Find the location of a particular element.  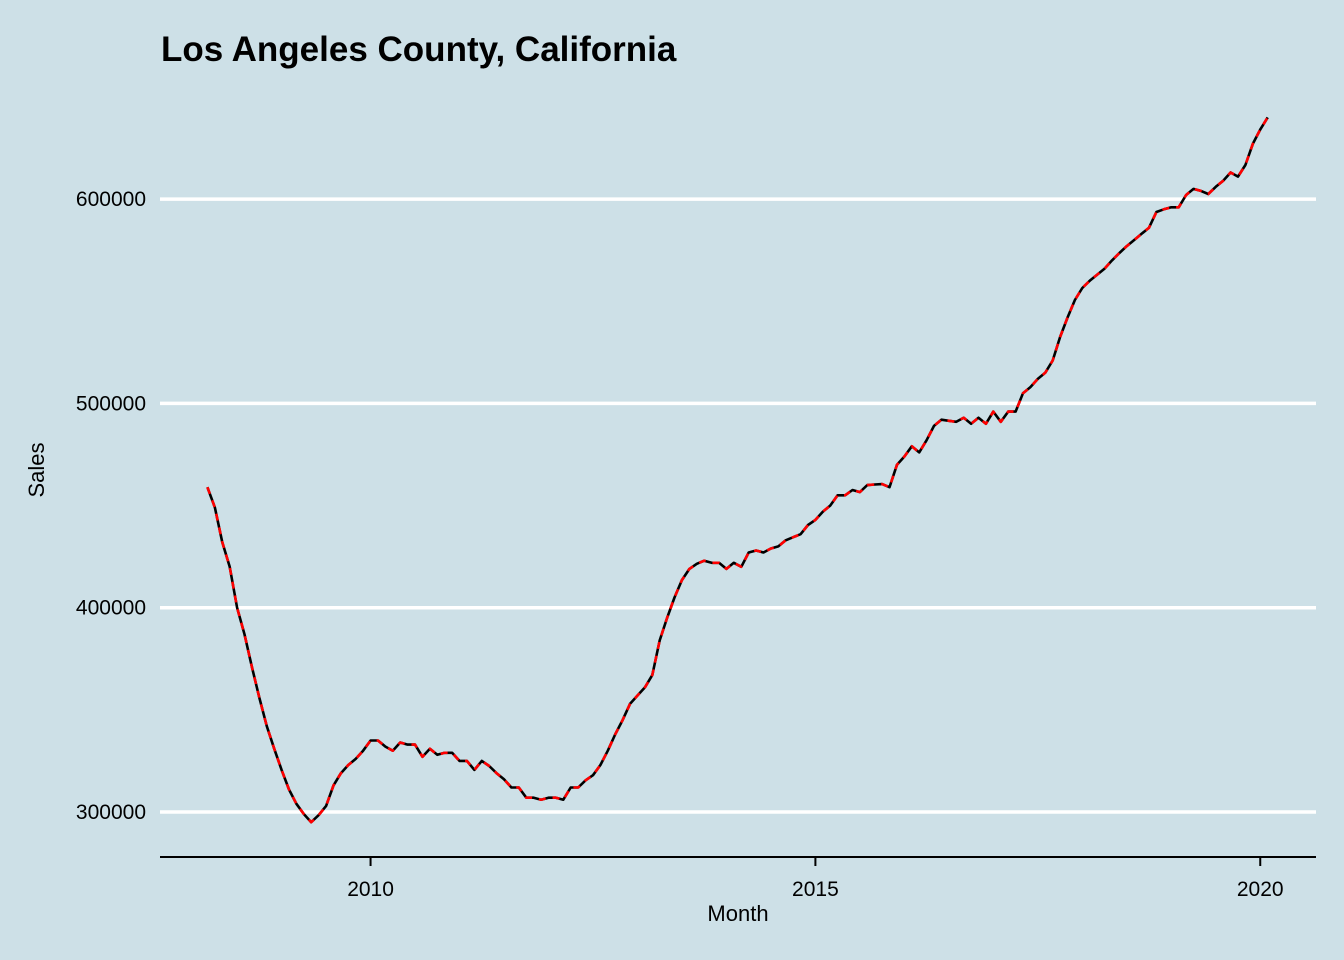

y-tick-label: 500000 is located at coordinates (111, 403).